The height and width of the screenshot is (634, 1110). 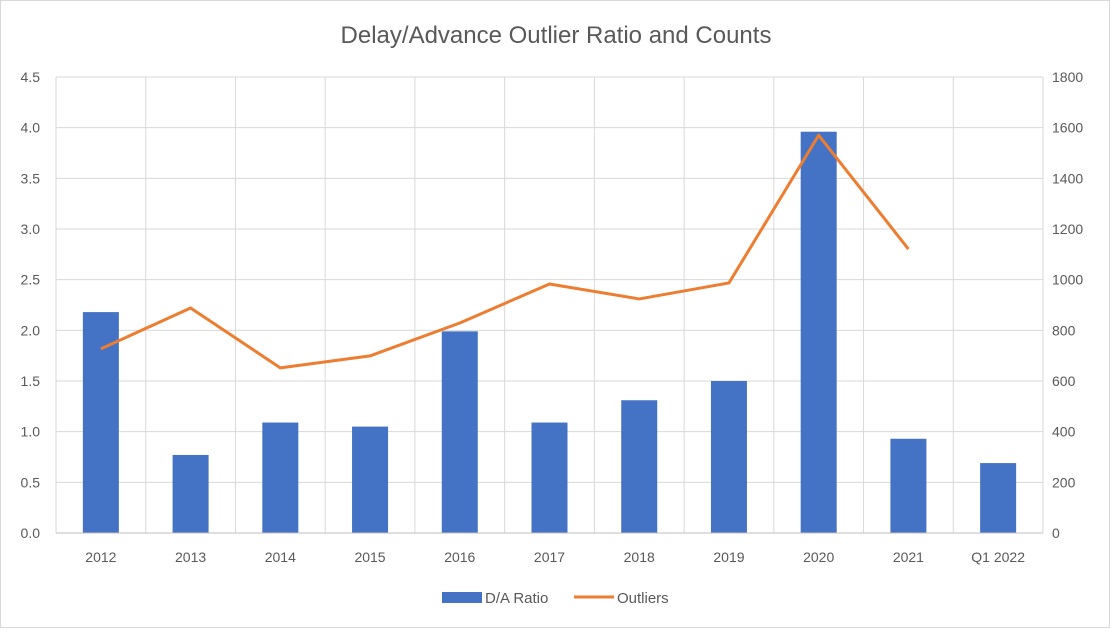 I want to click on y-right-tick-label: 800, so click(x=1064, y=330).